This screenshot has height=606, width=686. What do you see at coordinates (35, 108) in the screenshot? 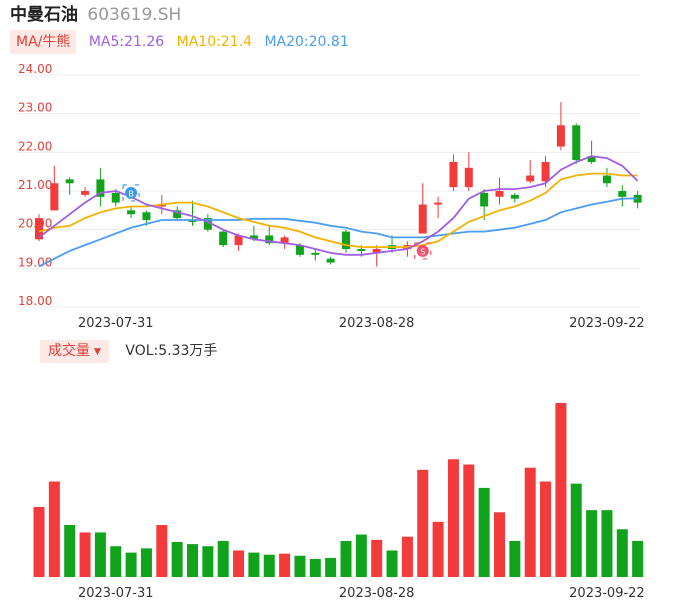
I see `price-tick-label: 23.00` at bounding box center [35, 108].